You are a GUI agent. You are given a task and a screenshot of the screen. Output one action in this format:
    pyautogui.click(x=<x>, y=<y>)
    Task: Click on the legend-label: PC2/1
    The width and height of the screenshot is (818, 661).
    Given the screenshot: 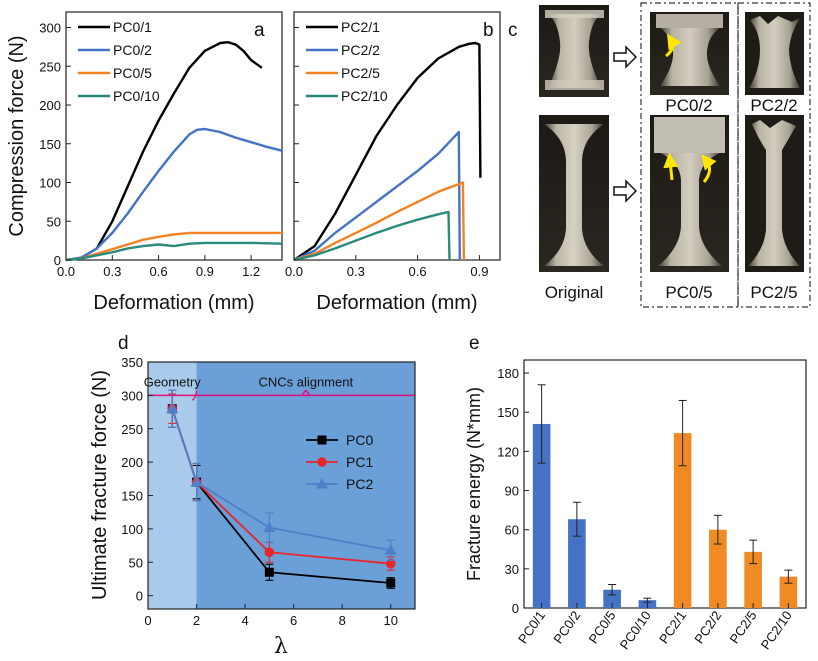 What is the action you would take?
    pyautogui.click(x=360, y=27)
    